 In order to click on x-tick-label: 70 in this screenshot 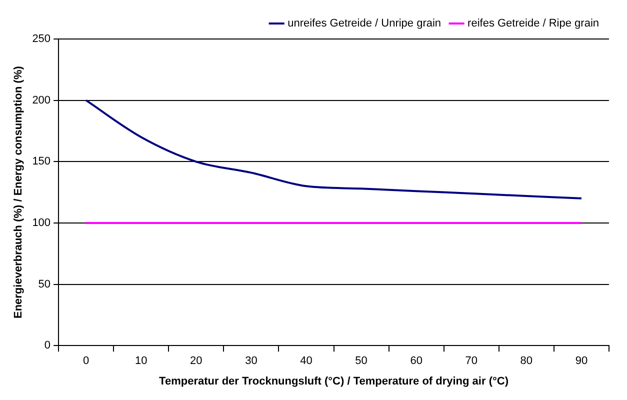, I will do `click(471, 361)`.